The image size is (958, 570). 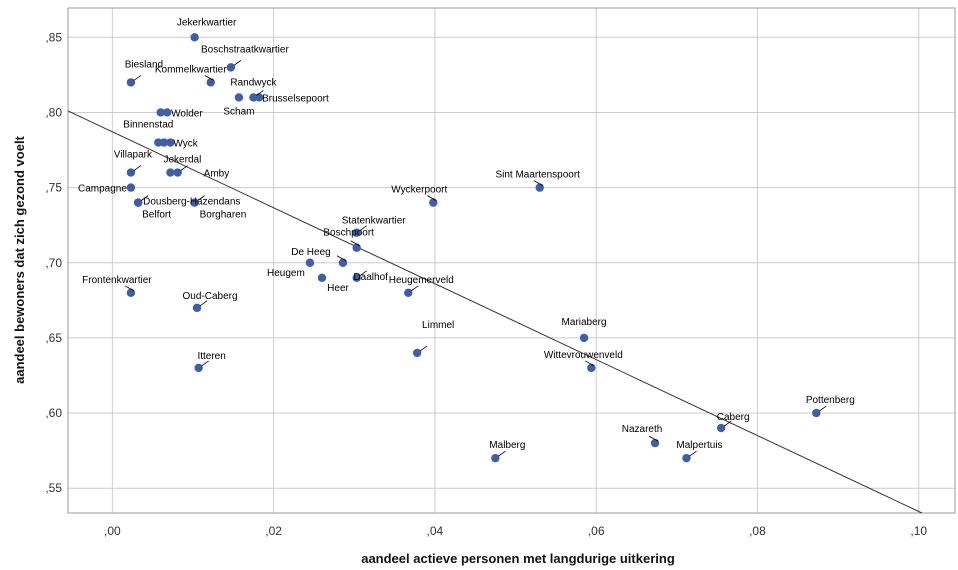 What do you see at coordinates (438, 325) in the screenshot?
I see `point-label: Limmel` at bounding box center [438, 325].